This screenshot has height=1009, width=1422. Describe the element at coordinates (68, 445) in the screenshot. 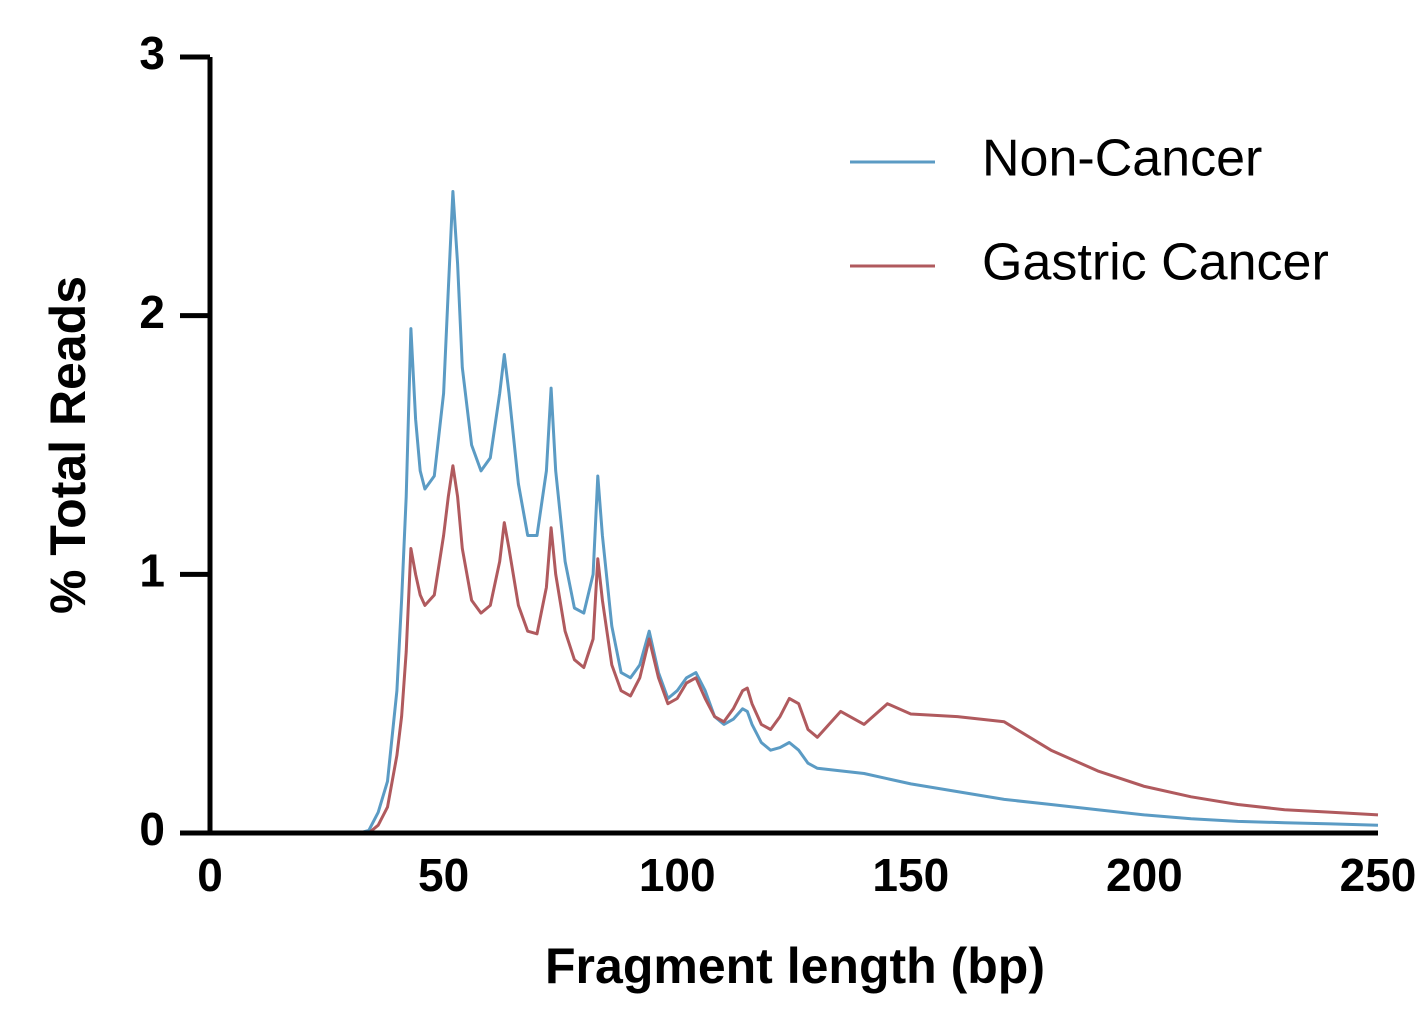

I see `y-axis-label: % Total Reads` at that location.